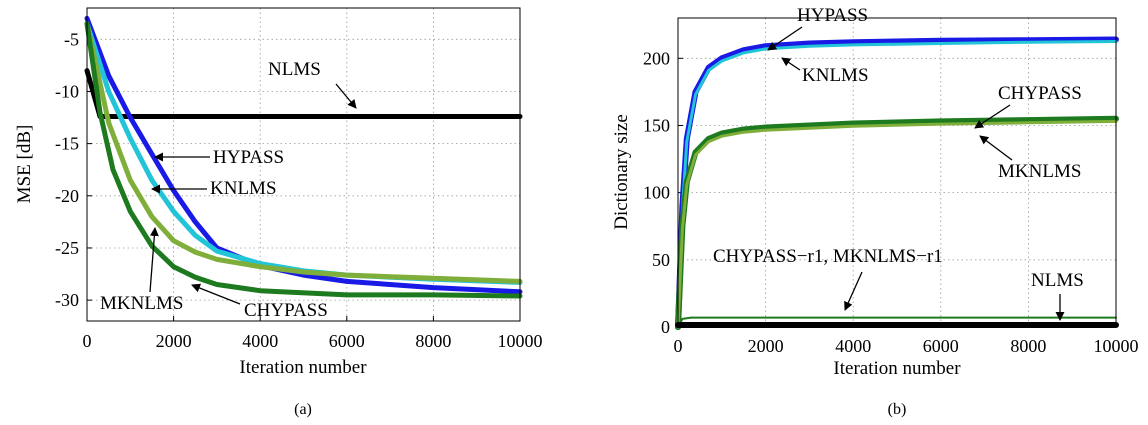 The height and width of the screenshot is (425, 1148). What do you see at coordinates (154, 260) in the screenshot?
I see `arrow-mknlms` at bounding box center [154, 260].